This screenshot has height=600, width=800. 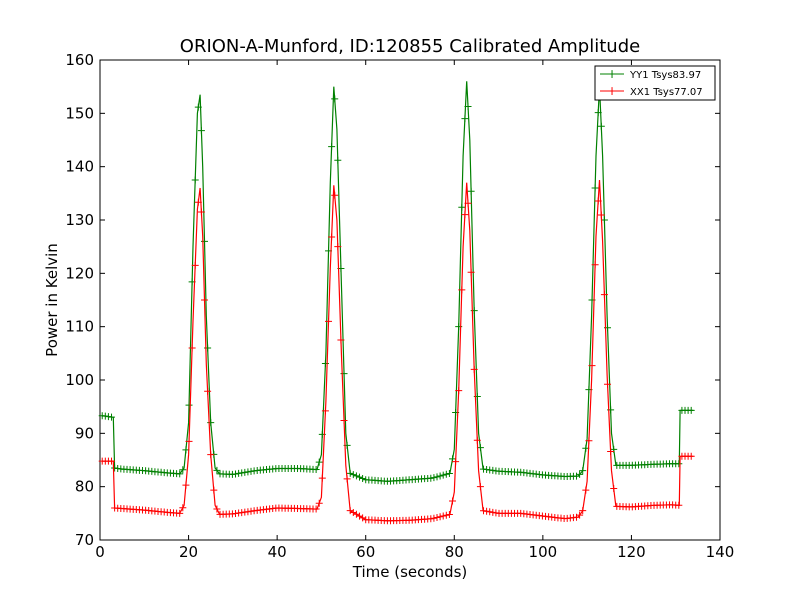 What do you see at coordinates (365, 552) in the screenshot?
I see `x-tick-label: 60` at bounding box center [365, 552].